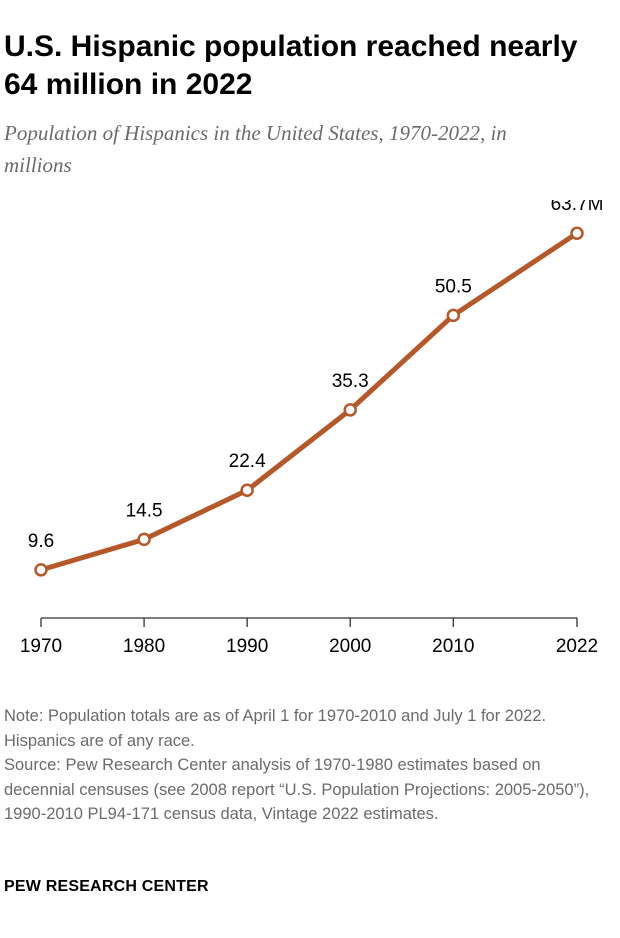  Describe the element at coordinates (41, 646) in the screenshot. I see `x-tick-label: 1970` at that location.